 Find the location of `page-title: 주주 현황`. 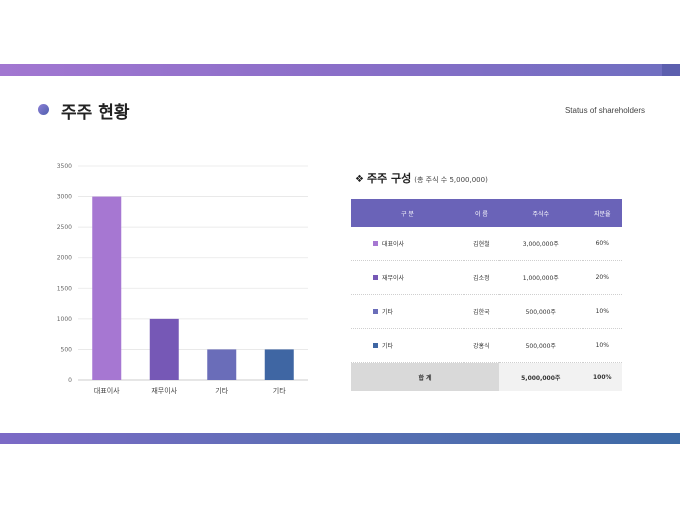

page-title: 주주 현황 is located at coordinates (95, 113).